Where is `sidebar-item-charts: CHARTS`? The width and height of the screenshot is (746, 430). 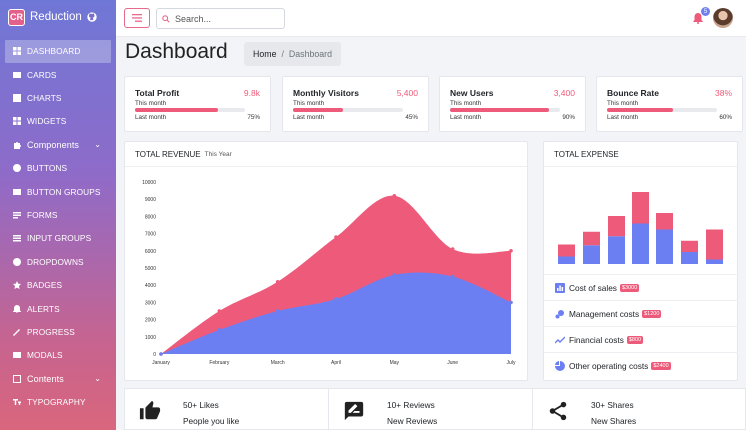 sidebar-item-charts: CHARTS is located at coordinates (58, 98).